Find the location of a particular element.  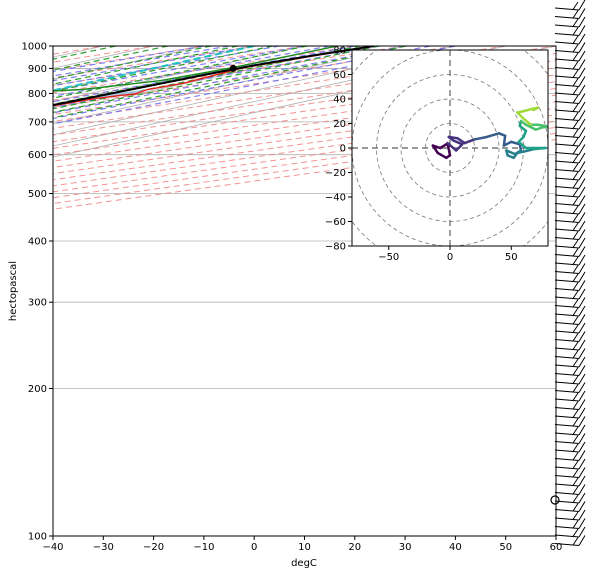

y-tick-label: 800 is located at coordinates (37, 94).